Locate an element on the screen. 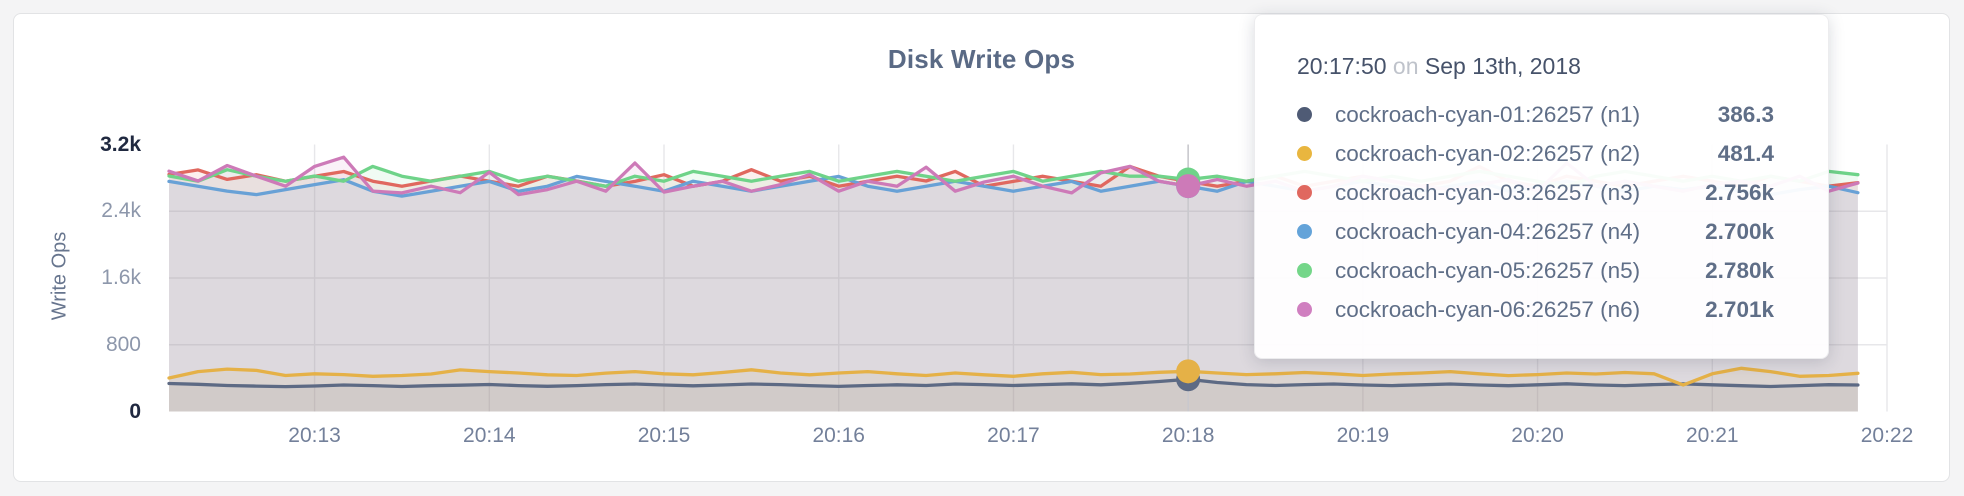 The width and height of the screenshot is (1964, 496). tooltip-series-row: cockroach-cyan-01:26257 (n1) 386.3 is located at coordinates (1535, 114).